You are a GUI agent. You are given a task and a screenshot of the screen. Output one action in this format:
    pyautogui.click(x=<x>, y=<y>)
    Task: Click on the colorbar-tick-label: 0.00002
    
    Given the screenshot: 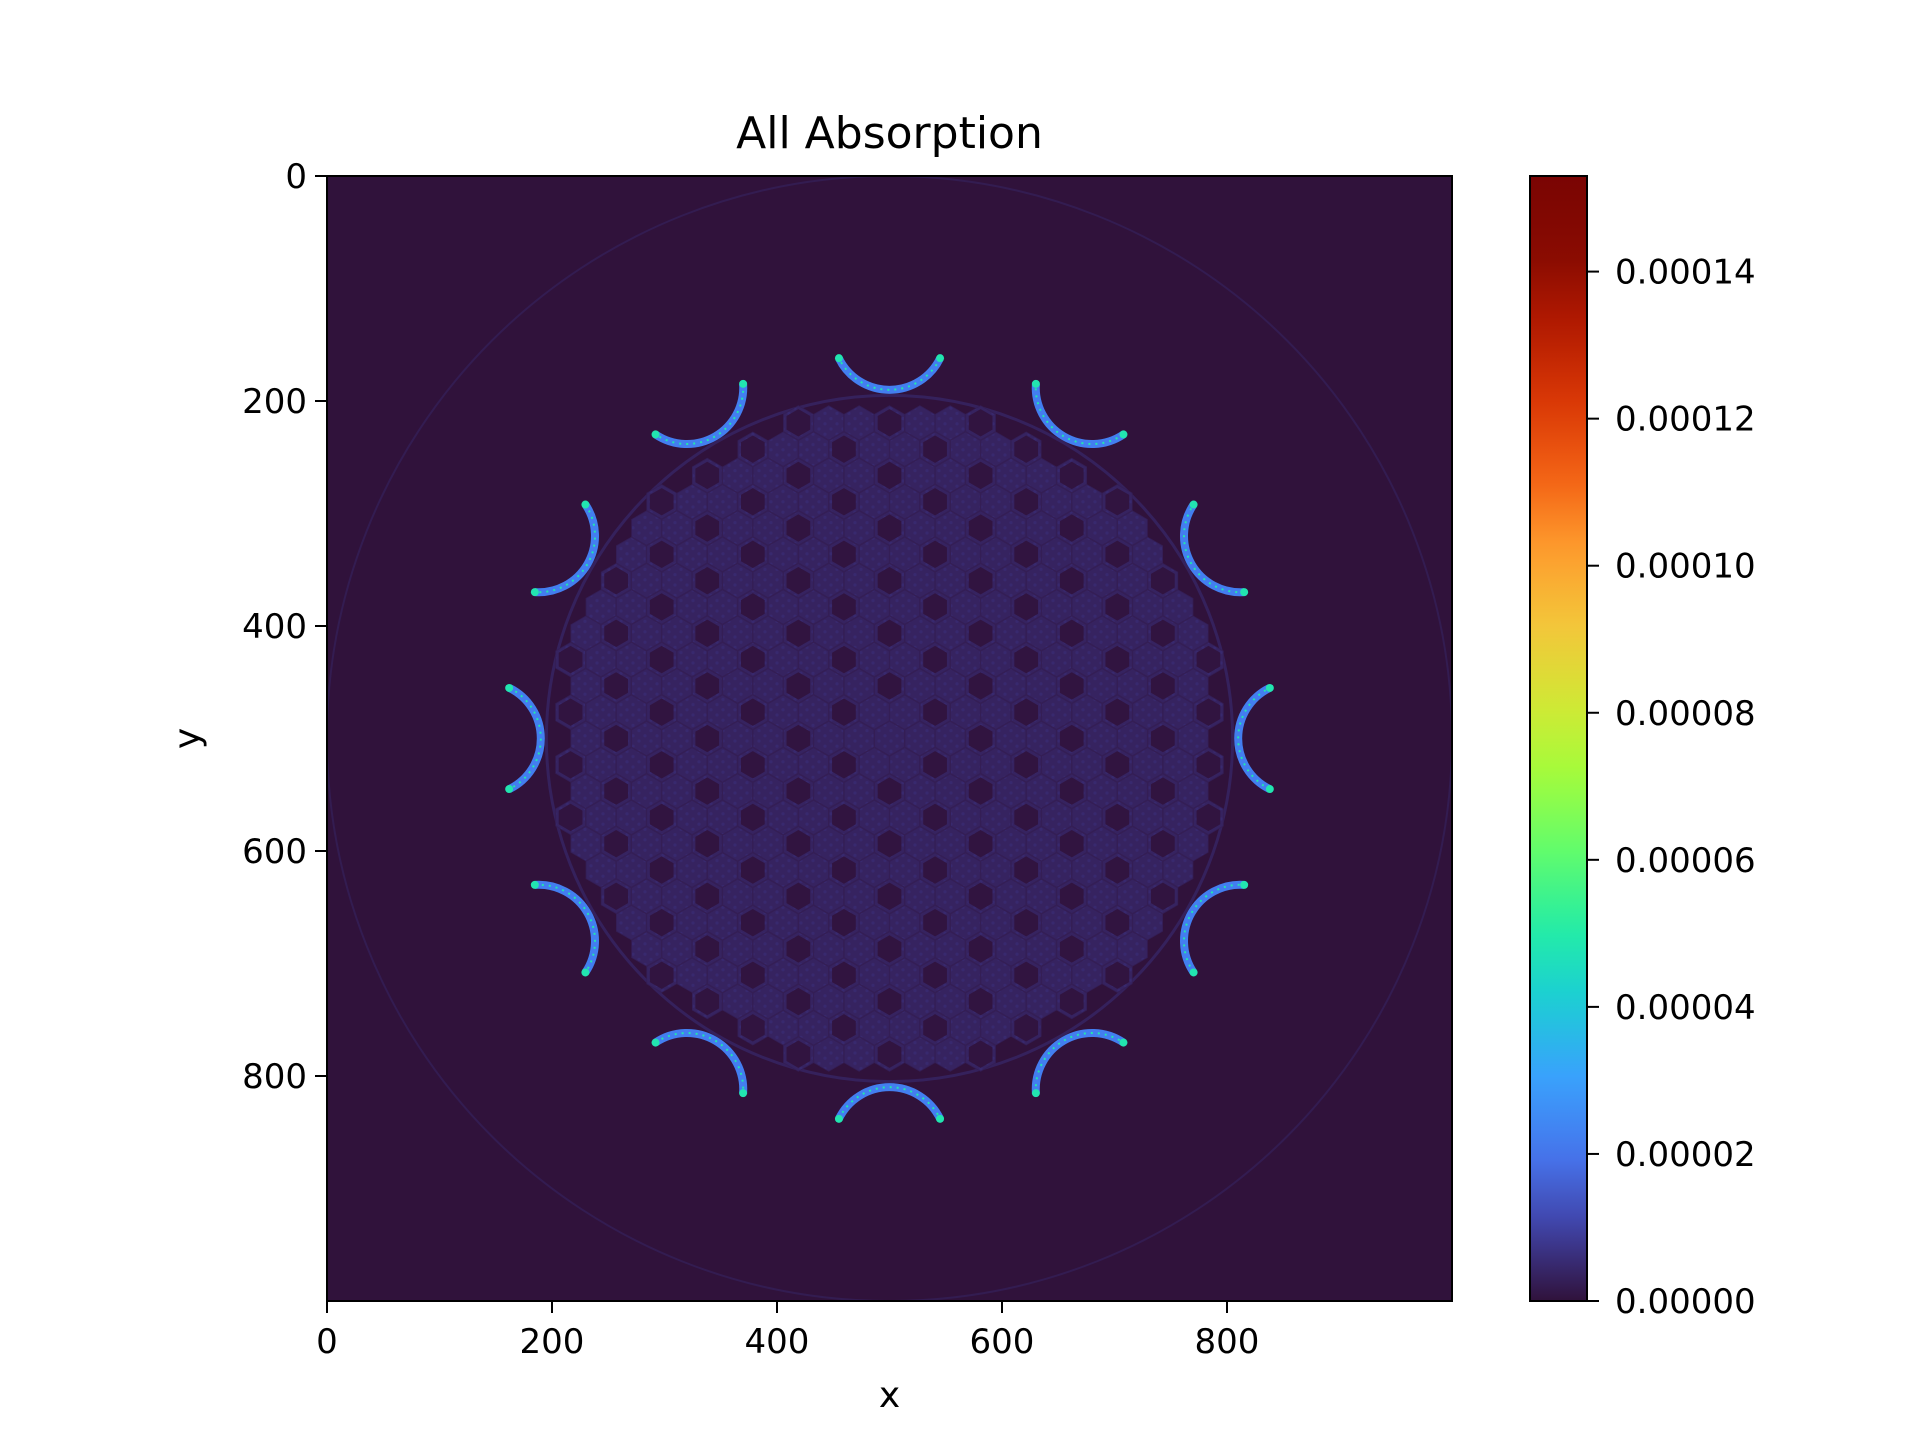 What is the action you would take?
    pyautogui.click(x=1685, y=1155)
    